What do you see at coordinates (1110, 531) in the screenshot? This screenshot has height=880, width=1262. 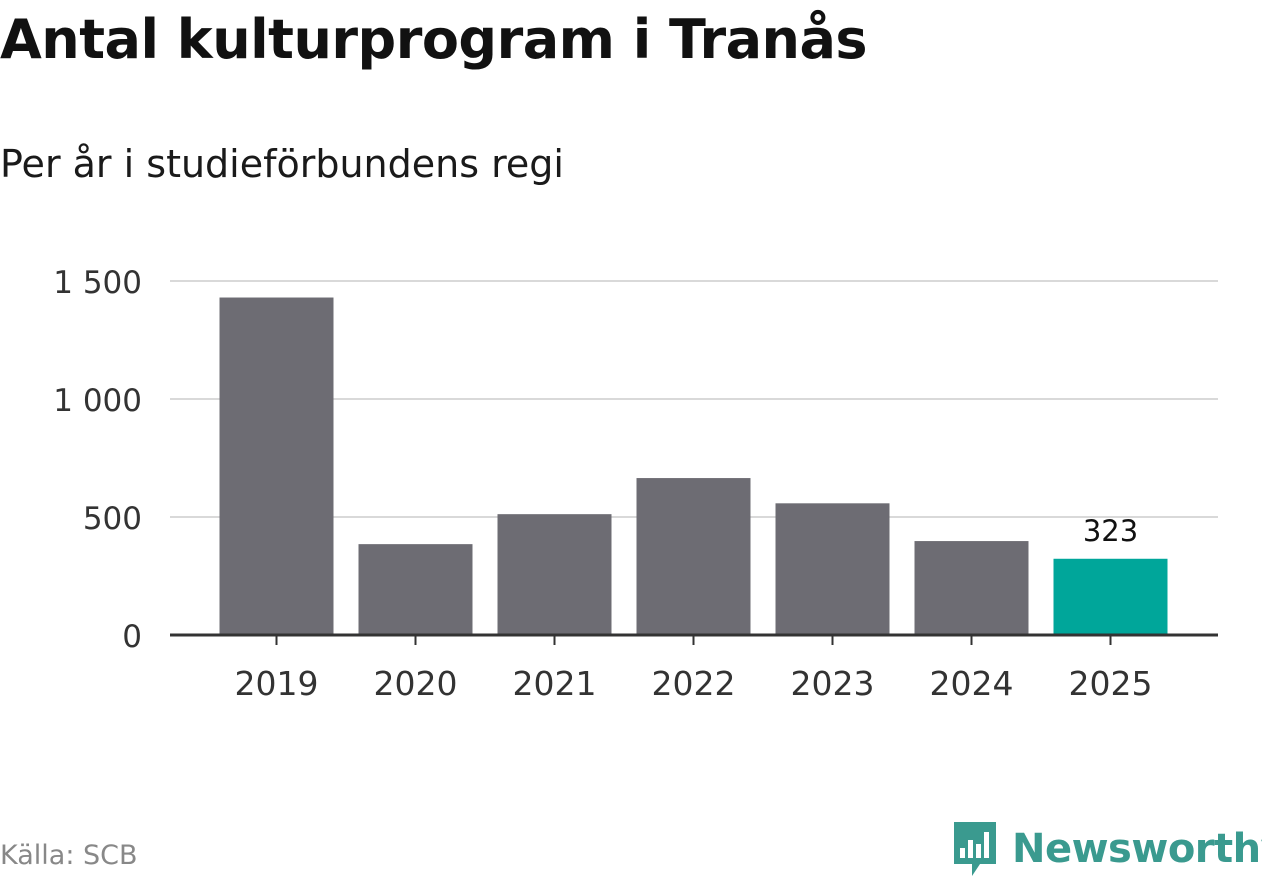 I see `data-label: 323` at bounding box center [1110, 531].